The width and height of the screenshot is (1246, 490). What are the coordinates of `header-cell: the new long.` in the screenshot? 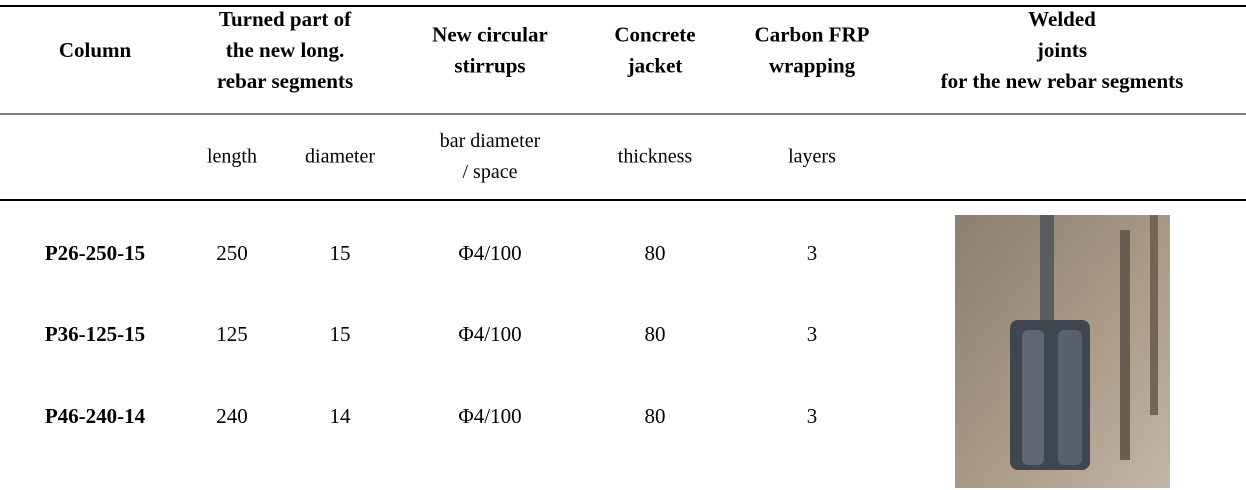 It's located at (285, 50).